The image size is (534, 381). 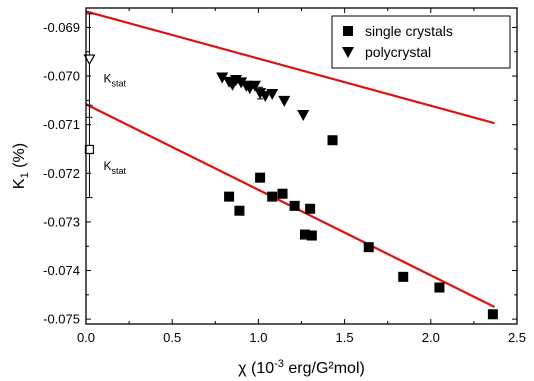 What do you see at coordinates (61, 319) in the screenshot?
I see `y-tick-label: -0.075` at bounding box center [61, 319].